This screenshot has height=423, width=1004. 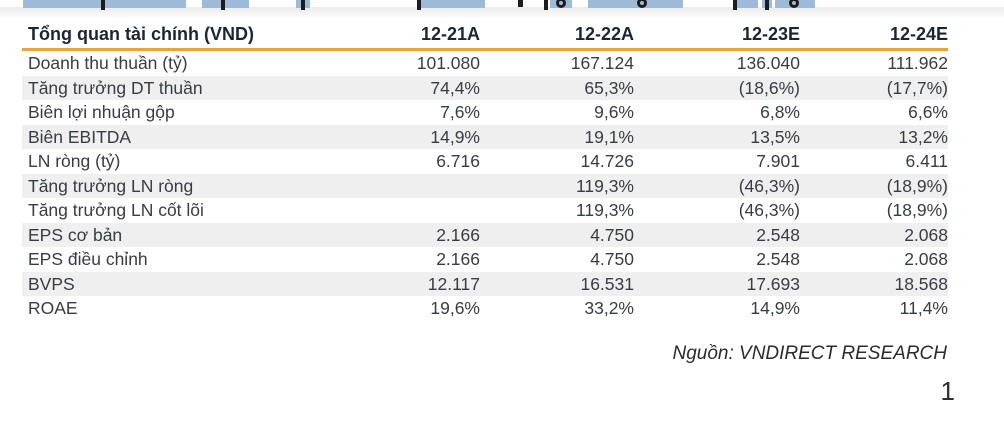 What do you see at coordinates (88, 259) in the screenshot?
I see `row-label: EPS điều chỉnh` at bounding box center [88, 259].